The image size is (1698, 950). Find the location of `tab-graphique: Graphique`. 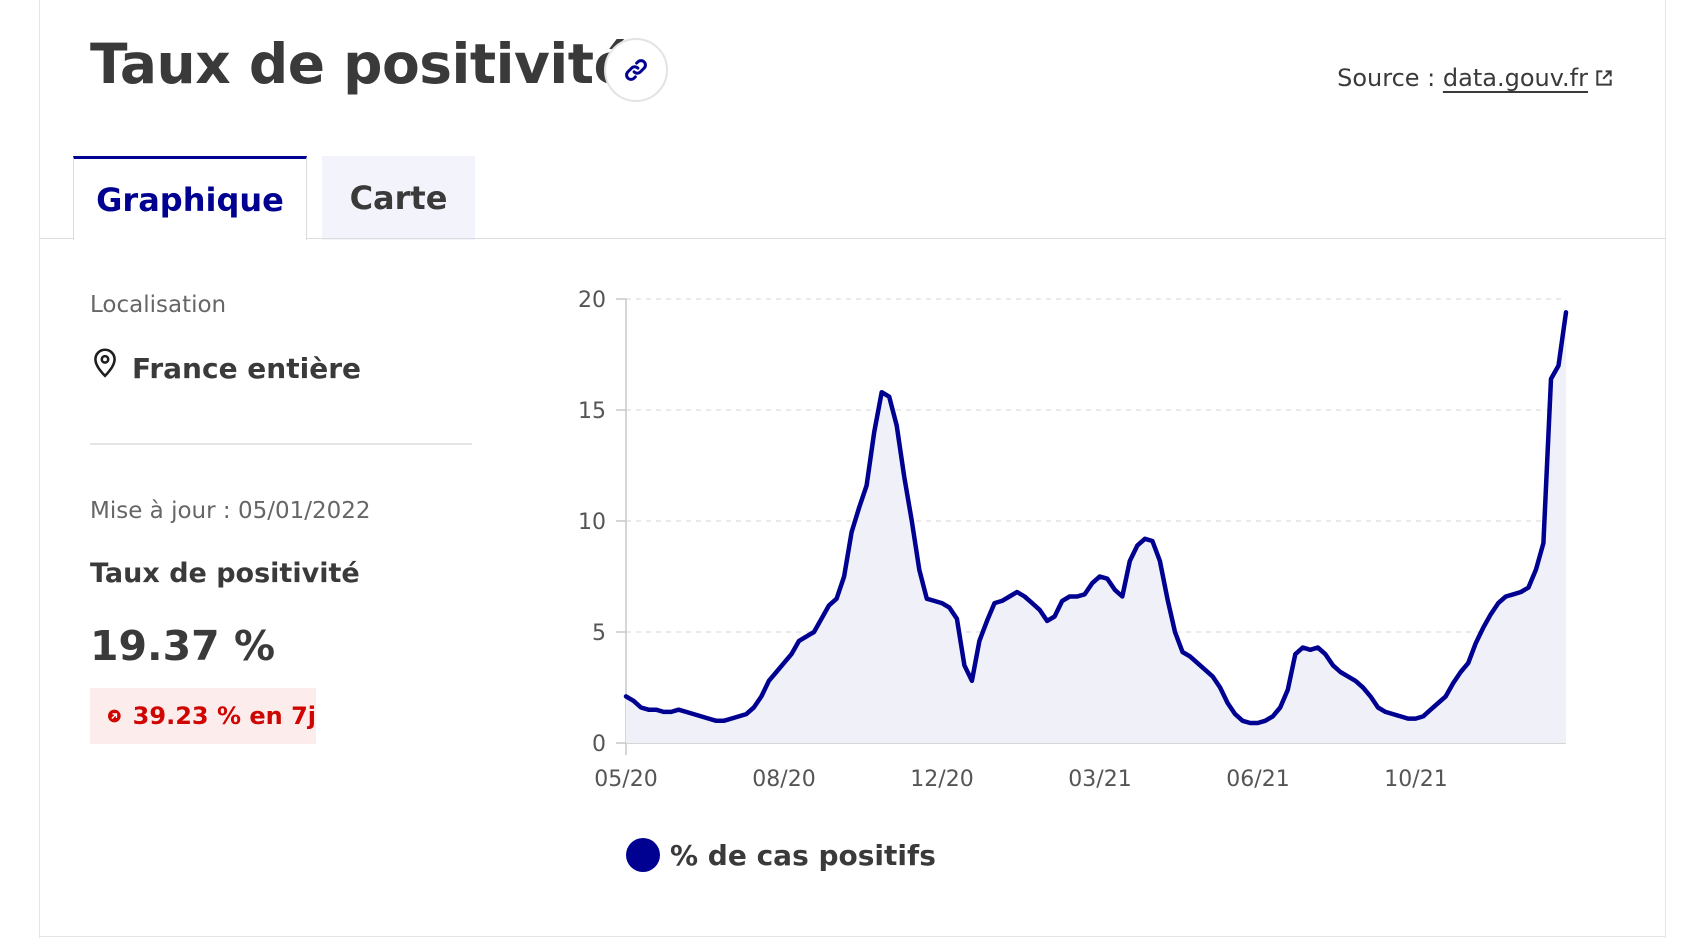

tab-graphique: Graphique is located at coordinates (190, 198).